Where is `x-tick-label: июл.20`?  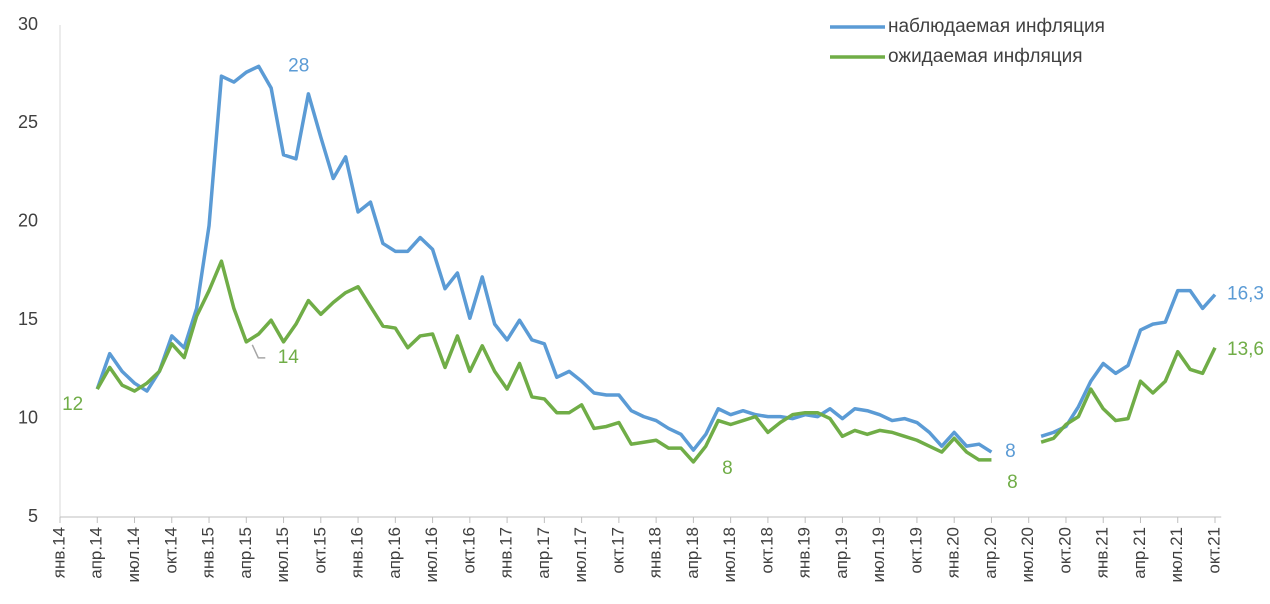 x-tick-label: июл.20 is located at coordinates (1027, 554).